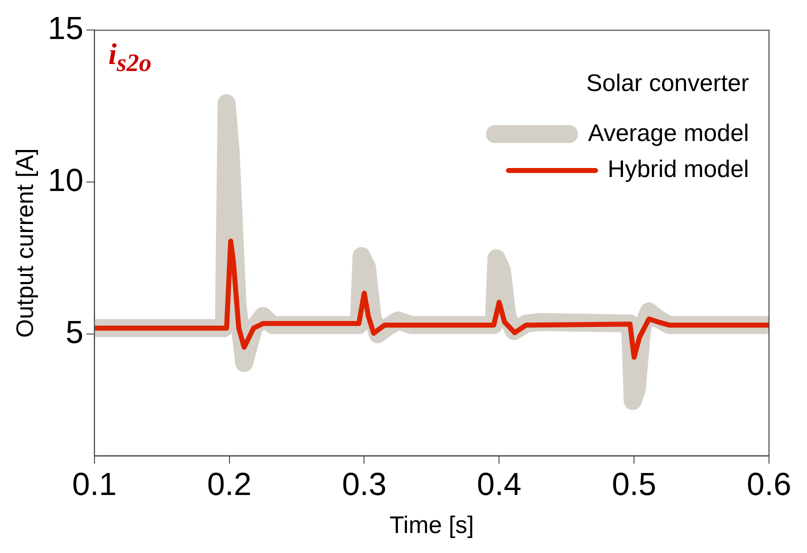 The width and height of the screenshot is (807, 553). Describe the element at coordinates (229, 484) in the screenshot. I see `x-tick-label: 0.2` at that location.